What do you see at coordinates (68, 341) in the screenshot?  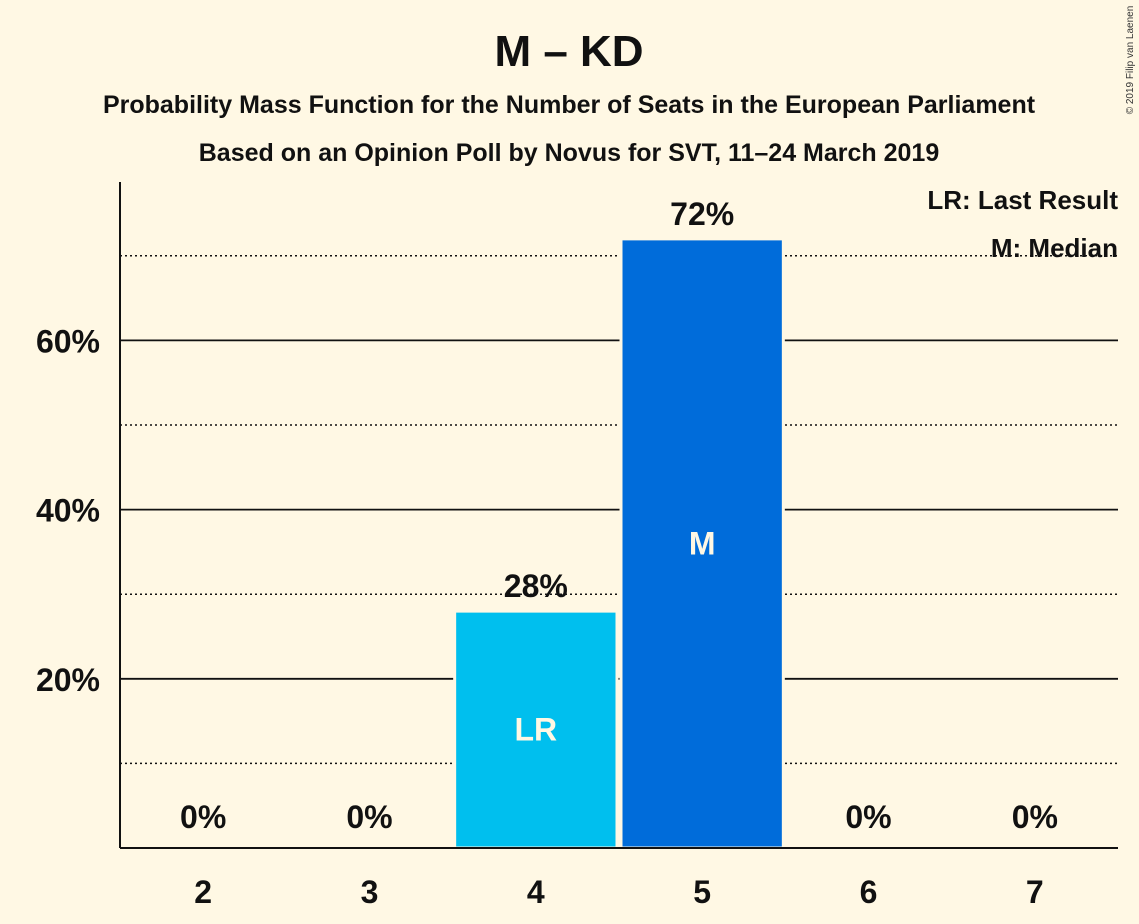 I see `y-tick-label: 60%` at bounding box center [68, 341].